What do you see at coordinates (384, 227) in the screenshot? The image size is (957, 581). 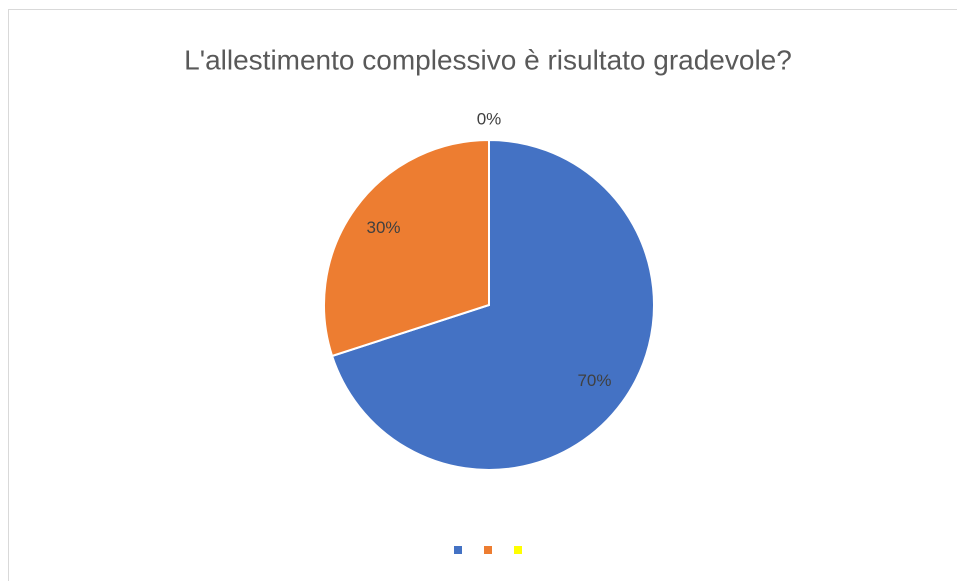 I see `data-label: 30%` at bounding box center [384, 227].